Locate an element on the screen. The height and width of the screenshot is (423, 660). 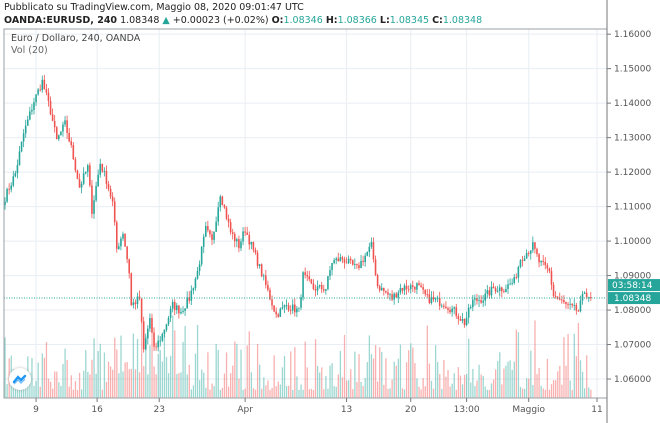
y-tick-label: 1.06000 is located at coordinates (632, 380).